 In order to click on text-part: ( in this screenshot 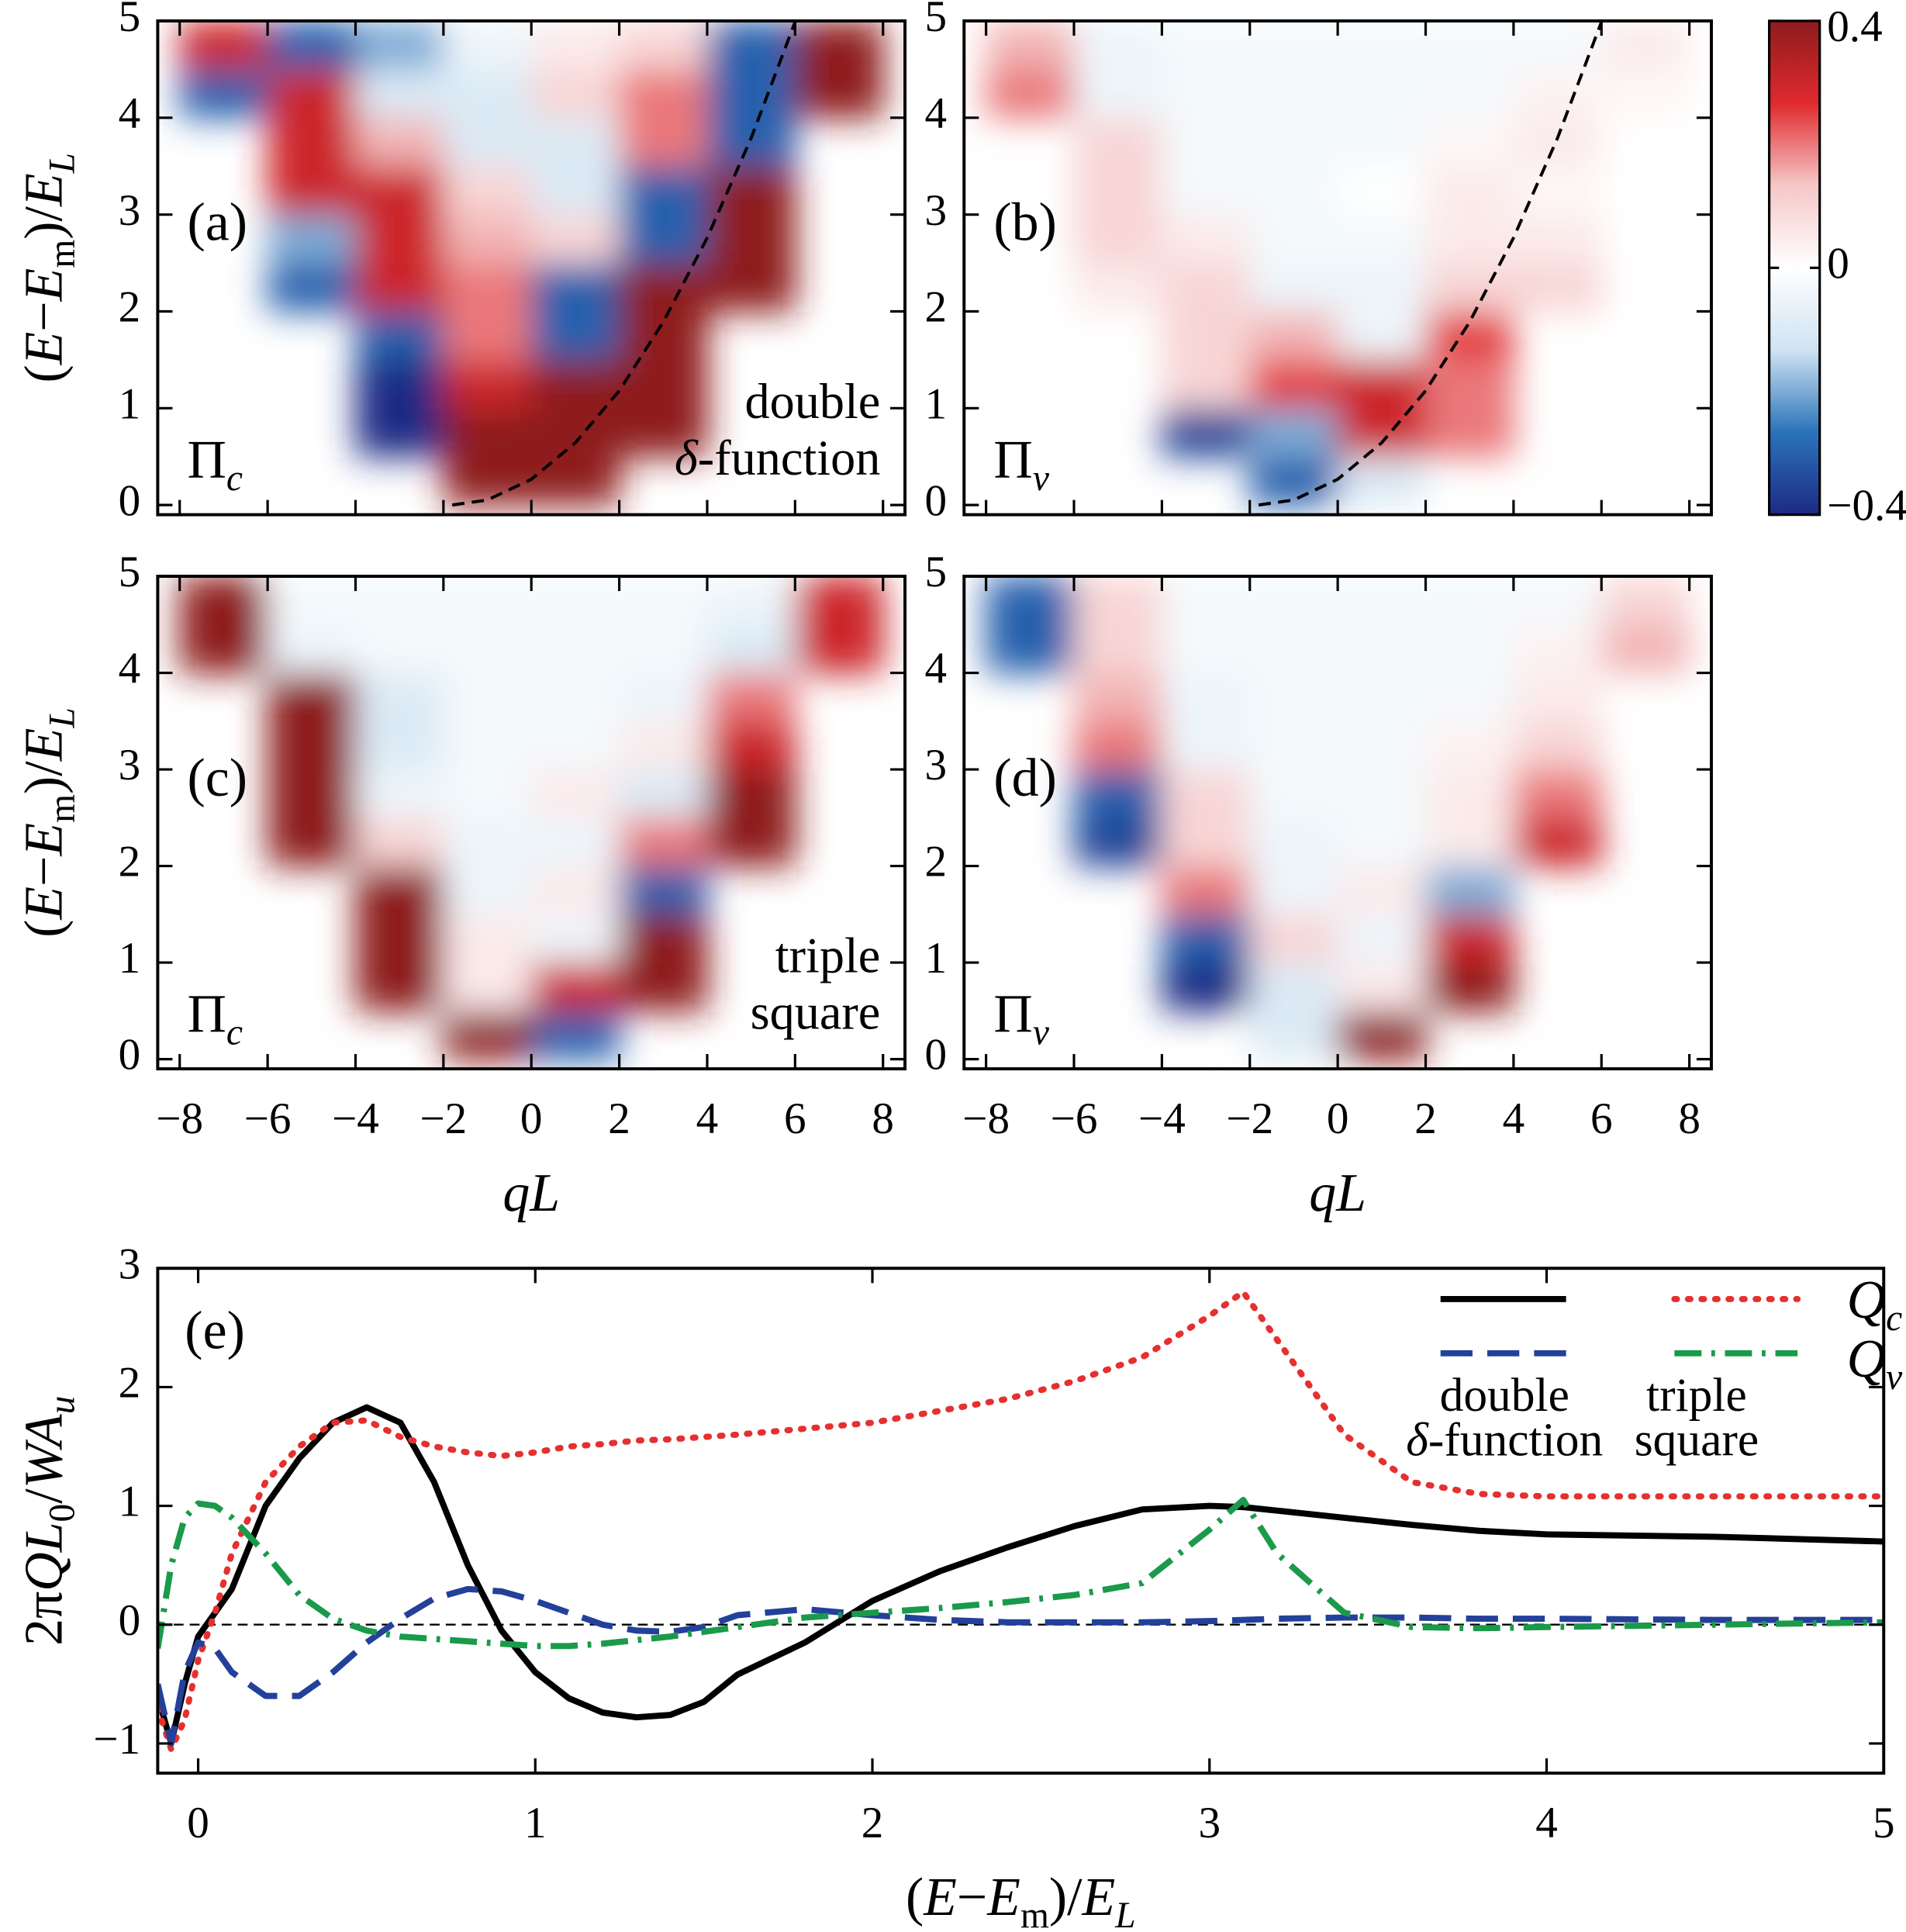, I will do `click(44, 373)`.